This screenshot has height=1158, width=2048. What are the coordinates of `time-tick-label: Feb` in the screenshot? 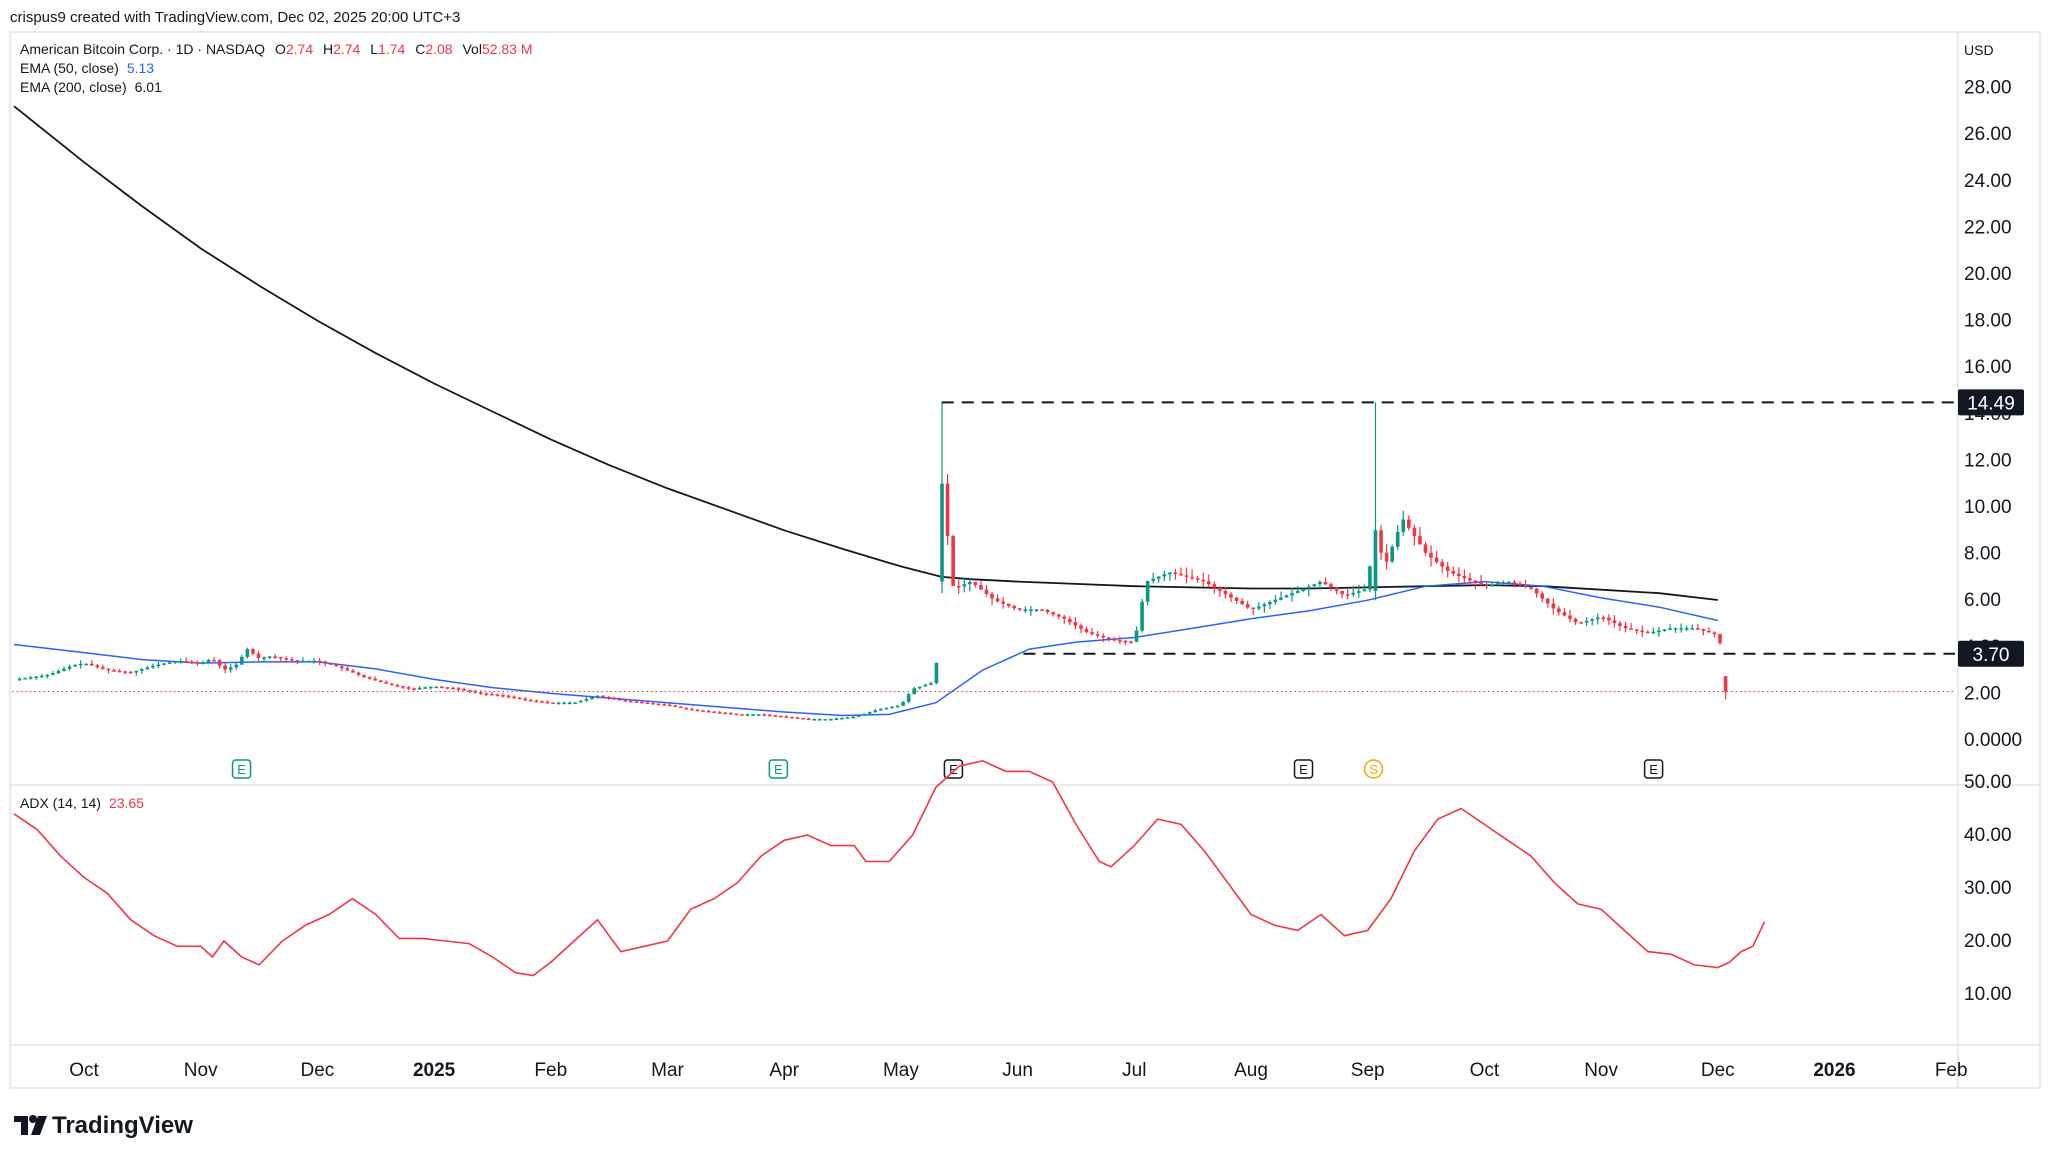 It's located at (1951, 1070).